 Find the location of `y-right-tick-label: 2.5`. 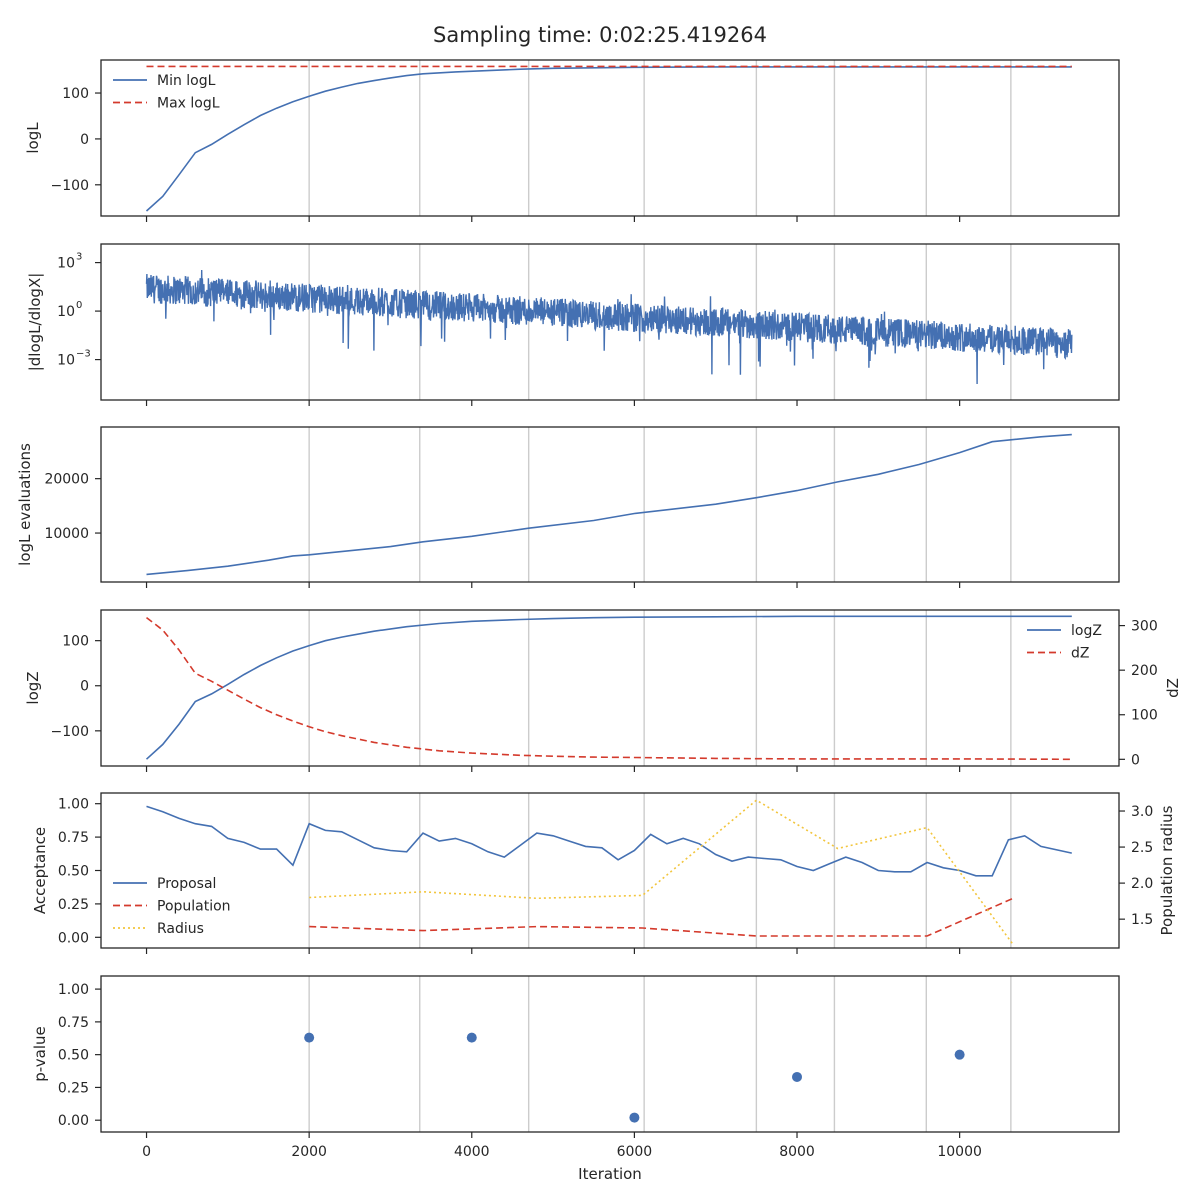

y-right-tick-label: 2.5 is located at coordinates (1142, 848).